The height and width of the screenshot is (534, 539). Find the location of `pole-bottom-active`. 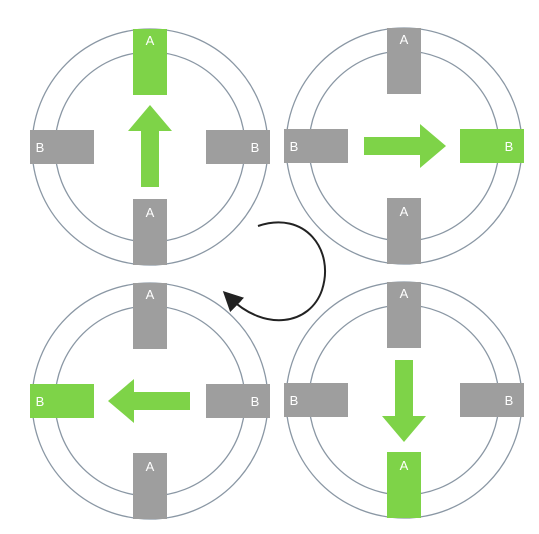

pole-bottom-active is located at coordinates (404, 485).